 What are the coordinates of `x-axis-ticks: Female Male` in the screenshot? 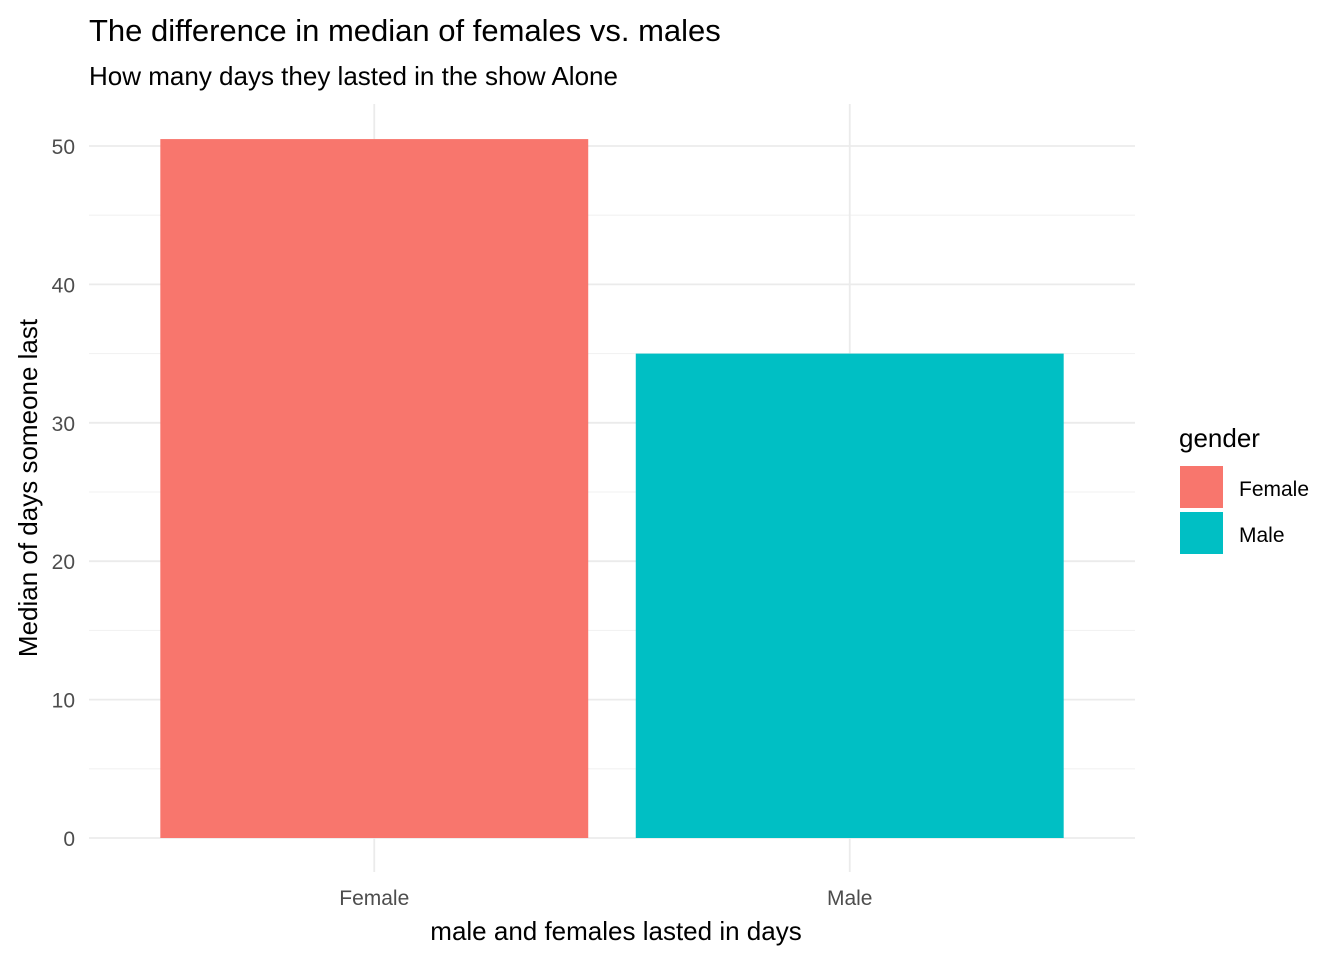 It's located at (605, 898).